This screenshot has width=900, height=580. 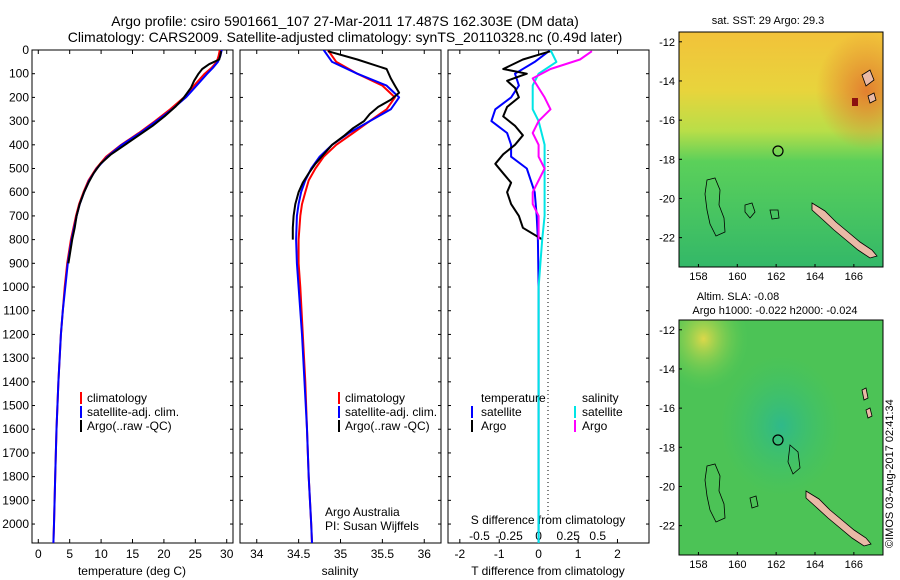 I want to click on s-diff-tick-label: 0.25, so click(x=569, y=536).